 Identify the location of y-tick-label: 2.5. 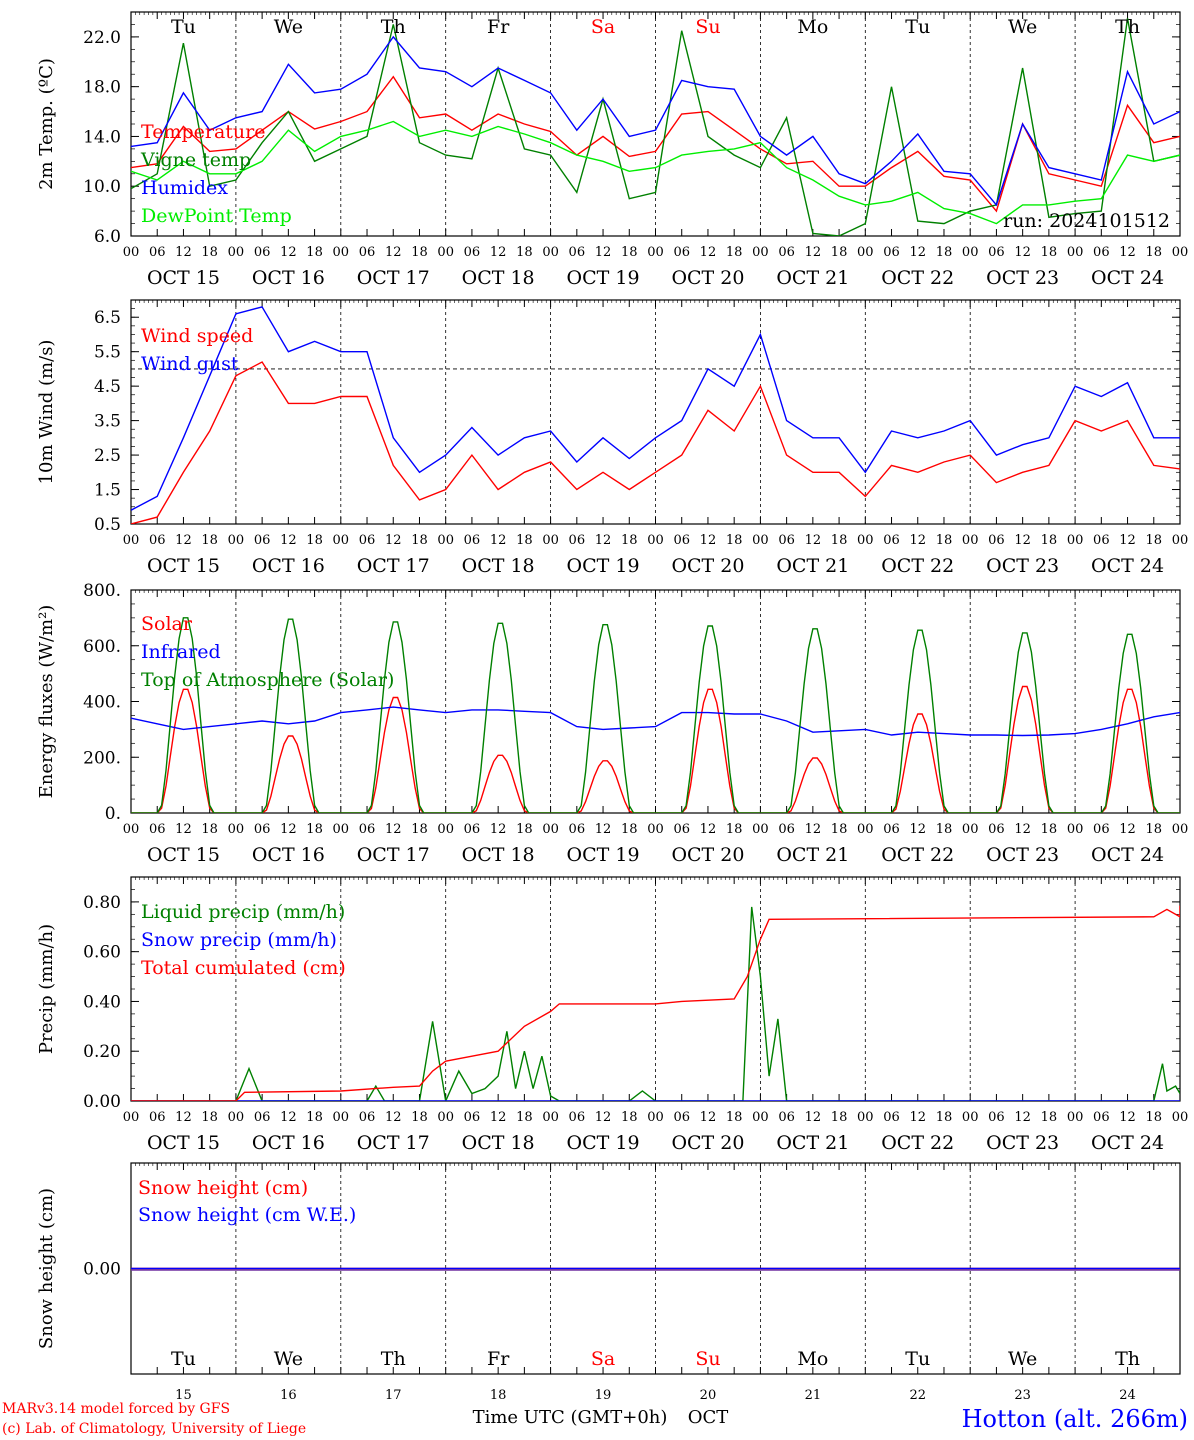
(107, 456).